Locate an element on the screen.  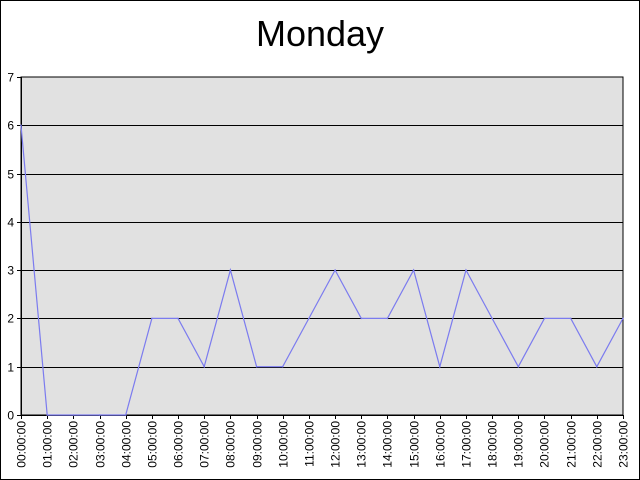
x-tick-label: 13:00:00 is located at coordinates (362, 444).